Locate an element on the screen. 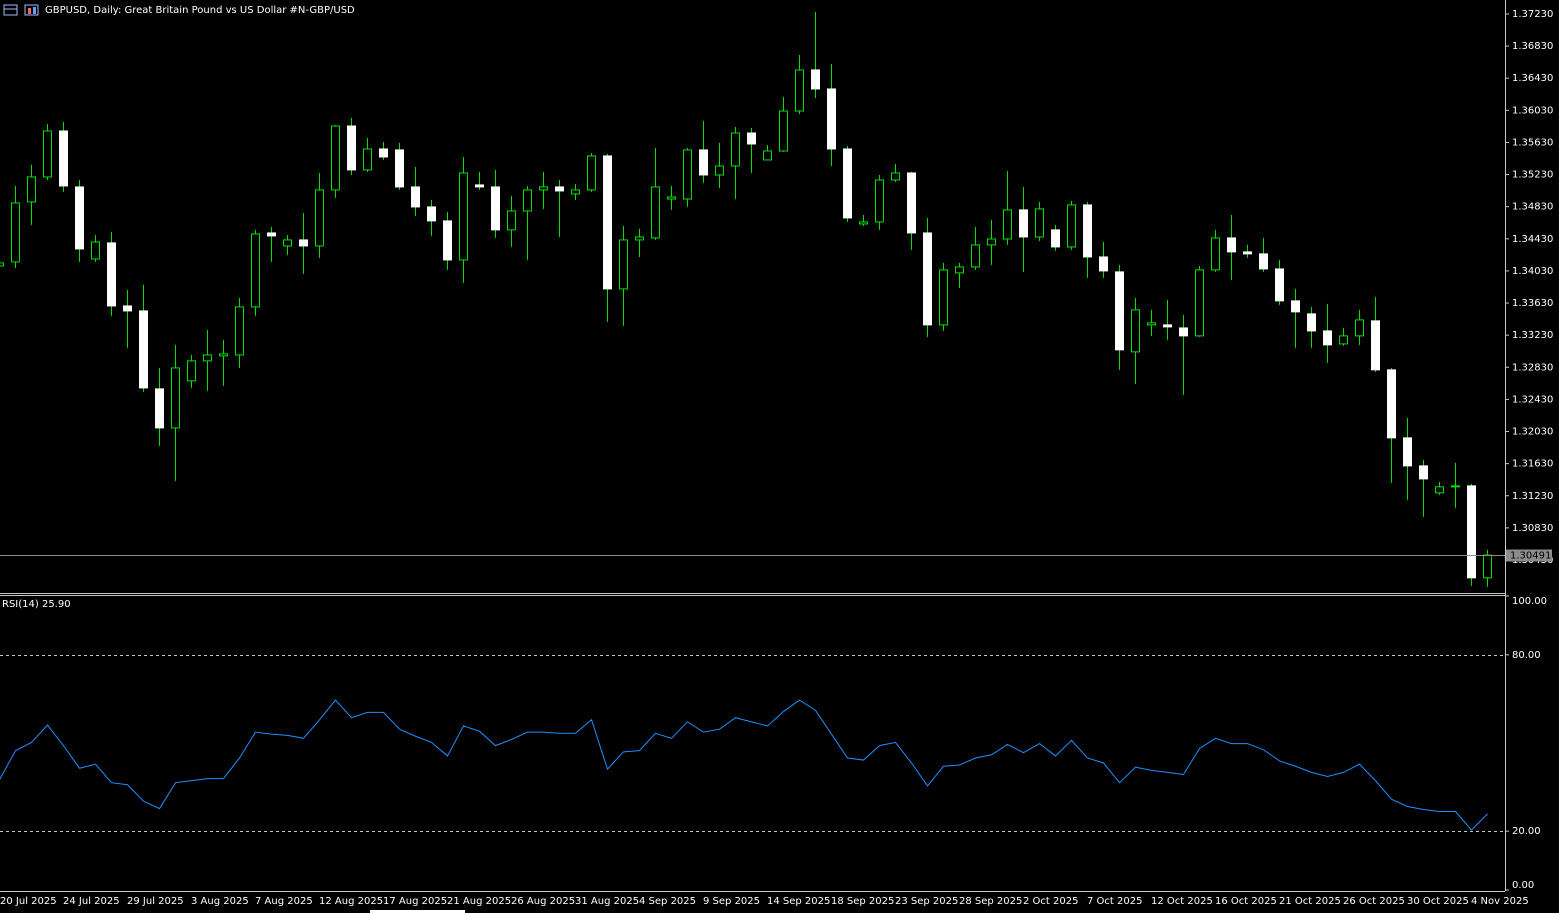 The height and width of the screenshot is (913, 1559). x-tick-label: 21 Oct 2025 is located at coordinates (1310, 901).